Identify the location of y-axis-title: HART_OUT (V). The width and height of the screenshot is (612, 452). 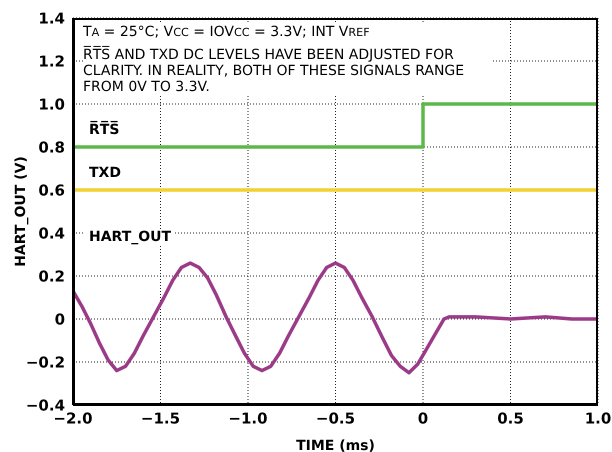
(20, 211).